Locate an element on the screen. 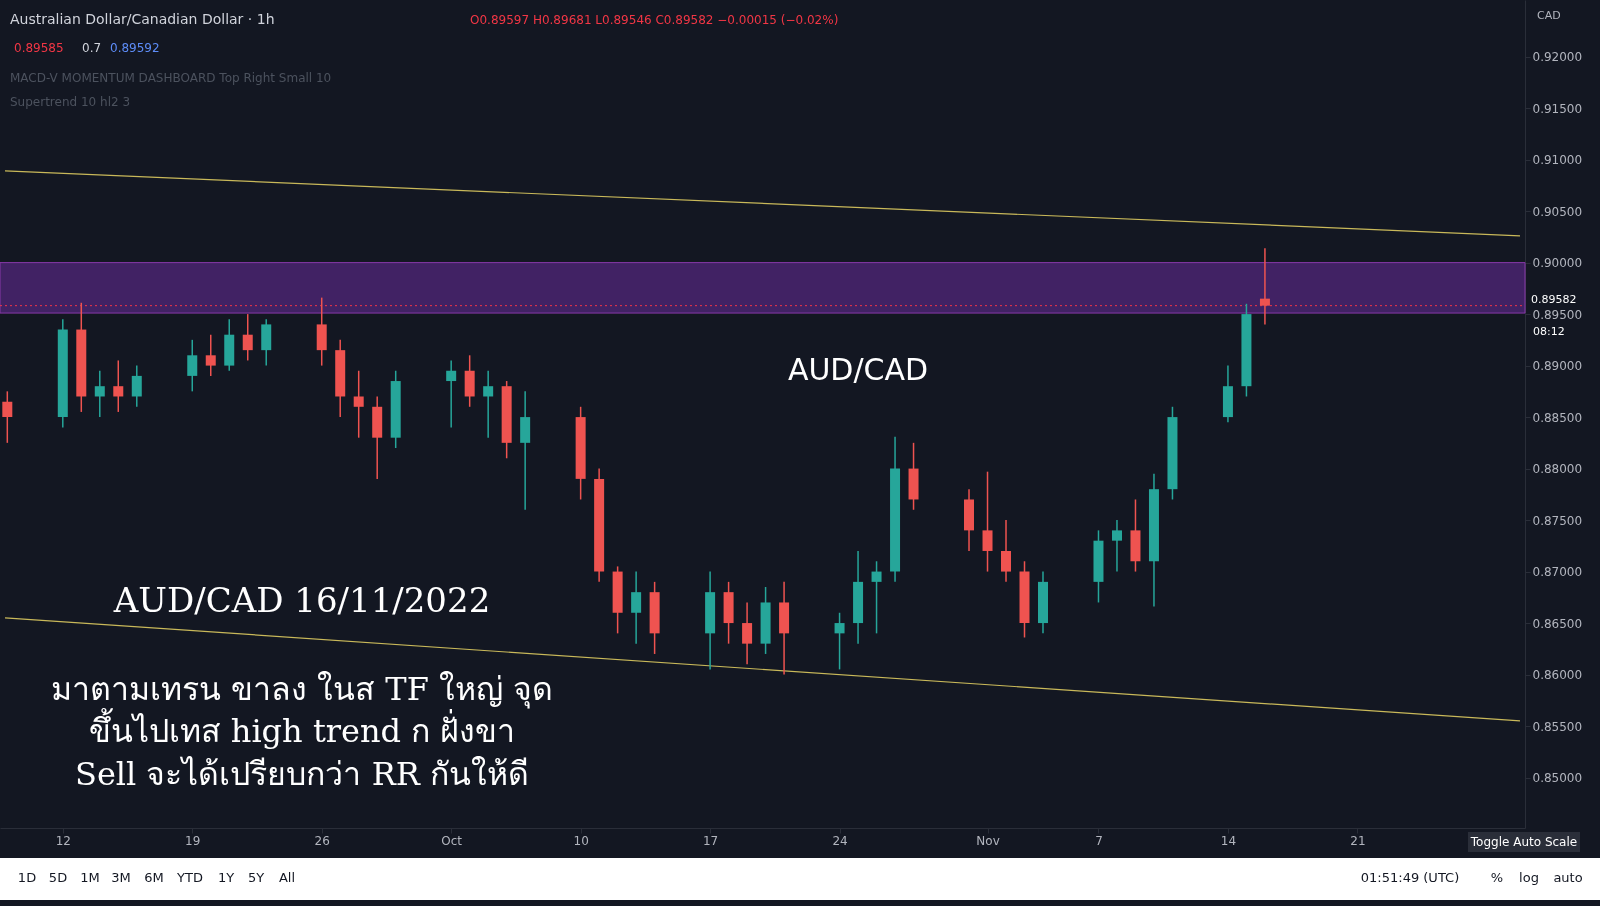 The image size is (1600, 906). annotation: มาตามเทรน ขาลง ในส TF ใหญ่ จุด is located at coordinates (302, 689).